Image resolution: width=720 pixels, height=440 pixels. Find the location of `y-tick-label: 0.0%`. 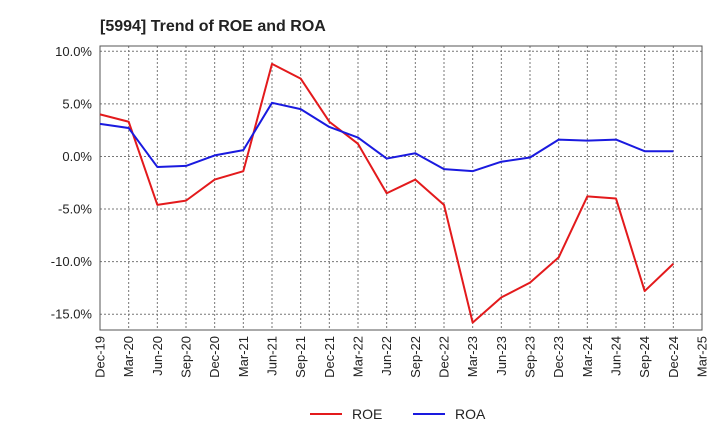

y-tick-label: 0.0% is located at coordinates (77, 156).